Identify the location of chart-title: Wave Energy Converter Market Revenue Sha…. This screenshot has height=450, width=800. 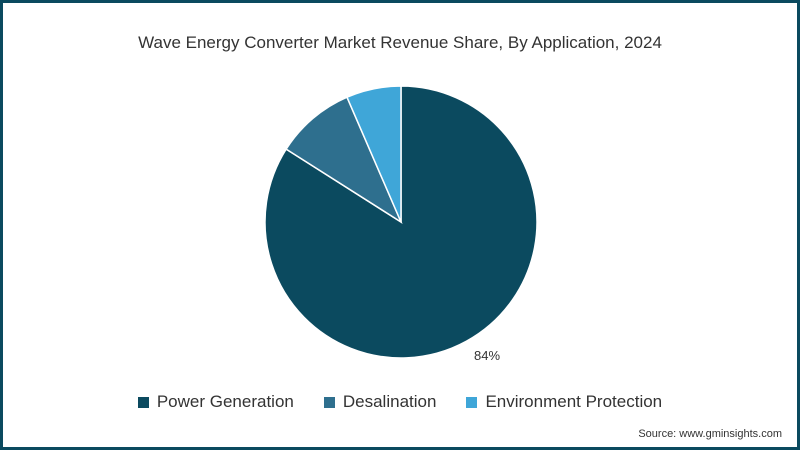
(400, 42).